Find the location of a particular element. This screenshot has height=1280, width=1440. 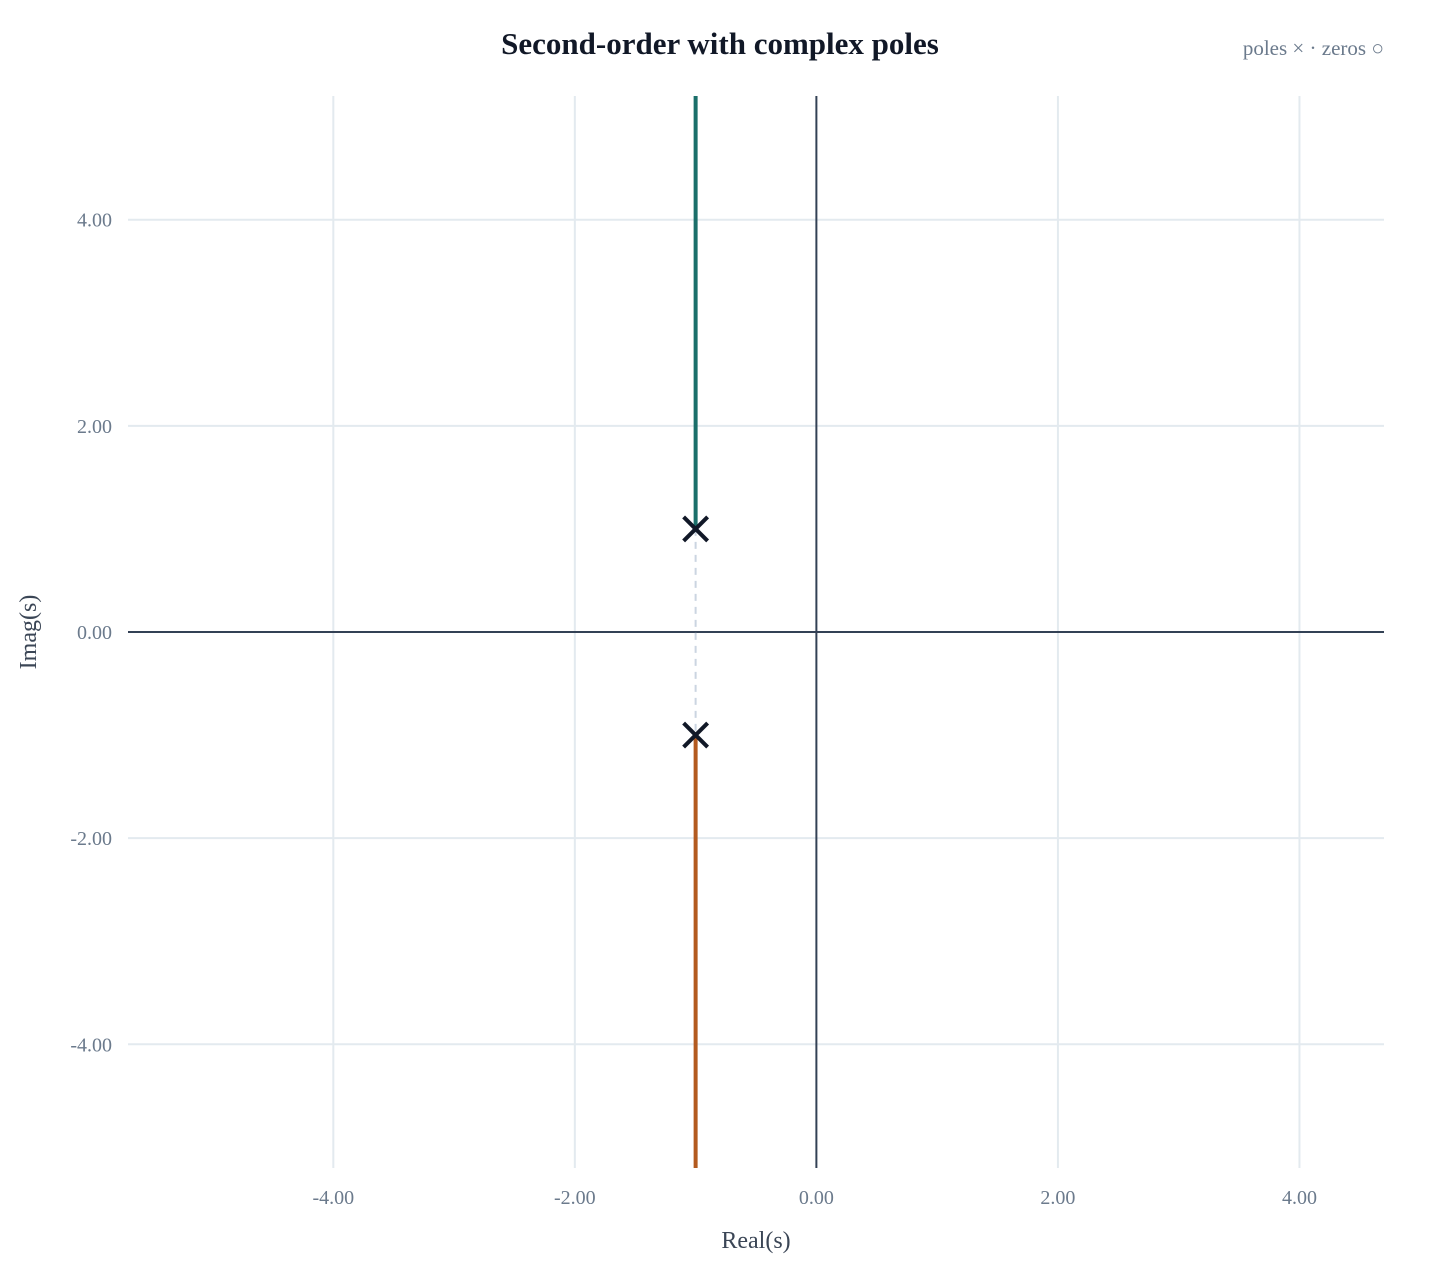

y-tick-label: 2.00 is located at coordinates (94, 427).